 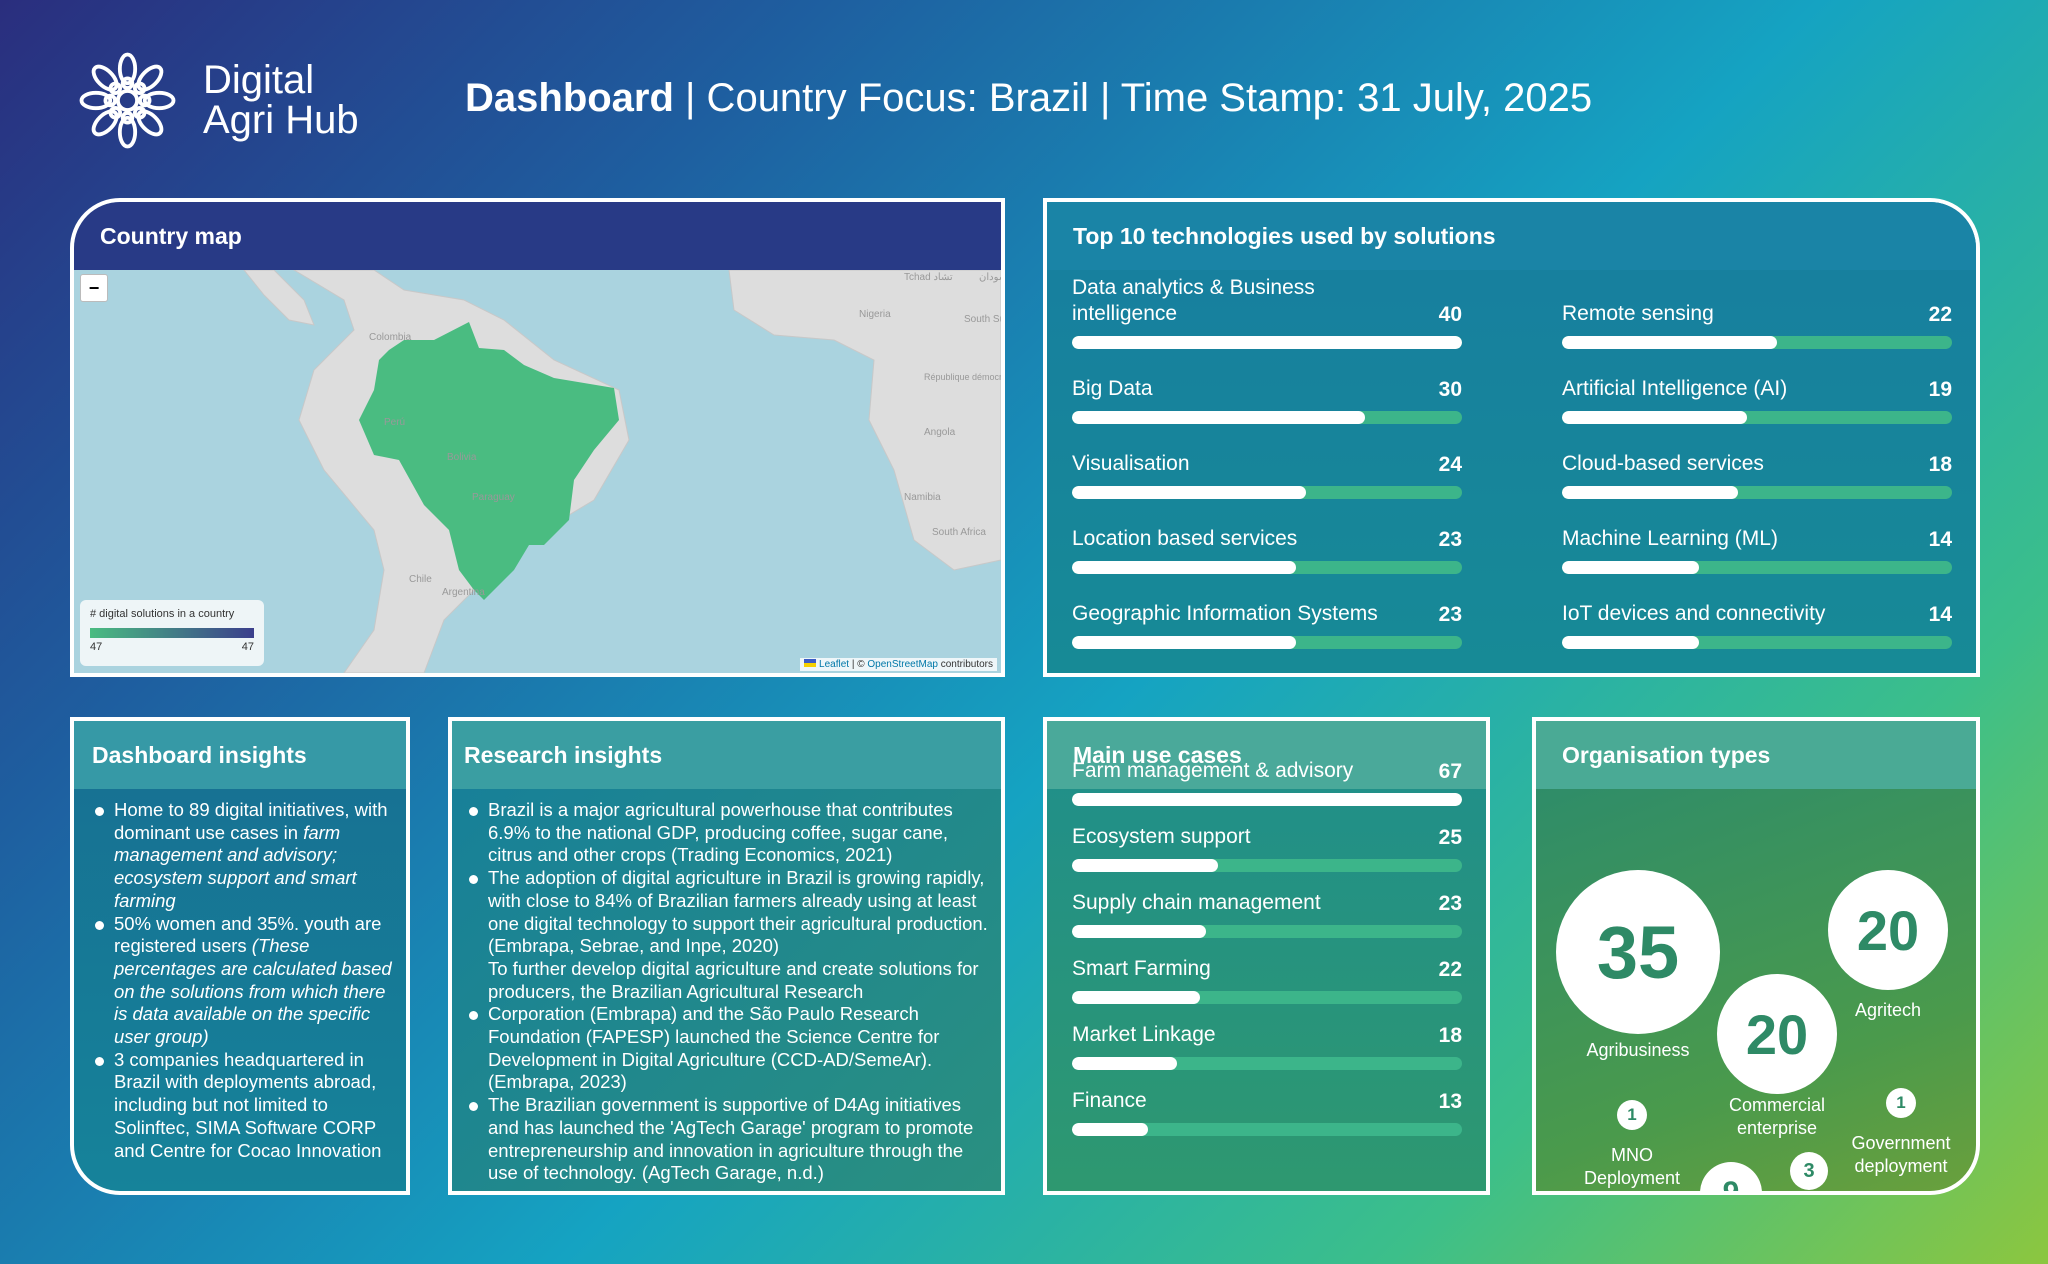 What do you see at coordinates (1756, 755) in the screenshot?
I see `panel-title: Organisation types` at bounding box center [1756, 755].